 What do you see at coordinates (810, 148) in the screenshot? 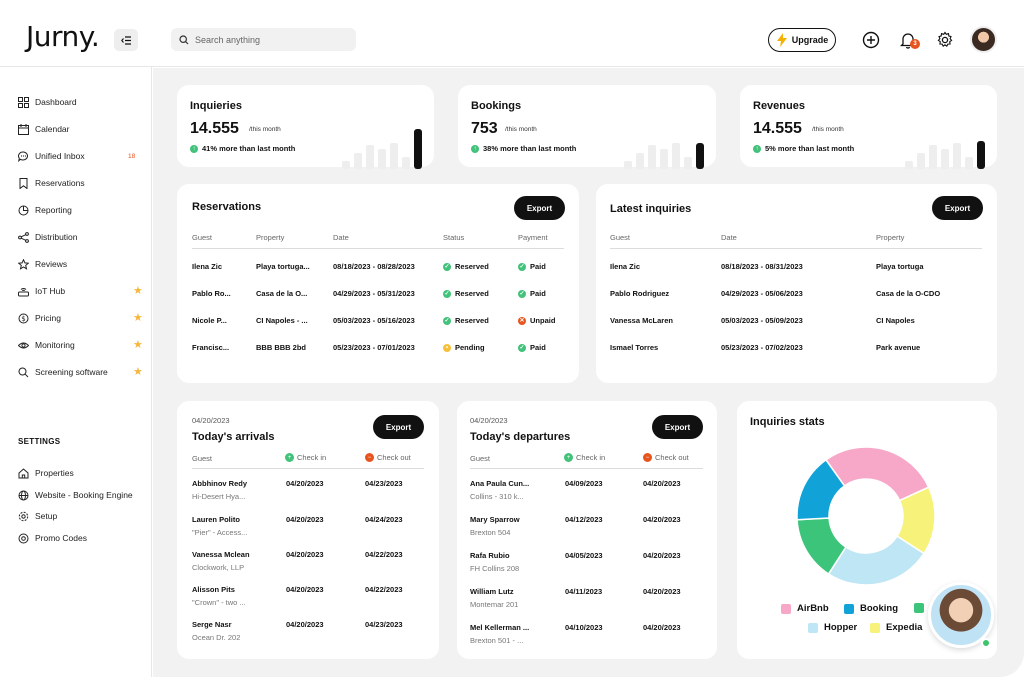
I see `stat-trend-label: 5% more than last month` at bounding box center [810, 148].